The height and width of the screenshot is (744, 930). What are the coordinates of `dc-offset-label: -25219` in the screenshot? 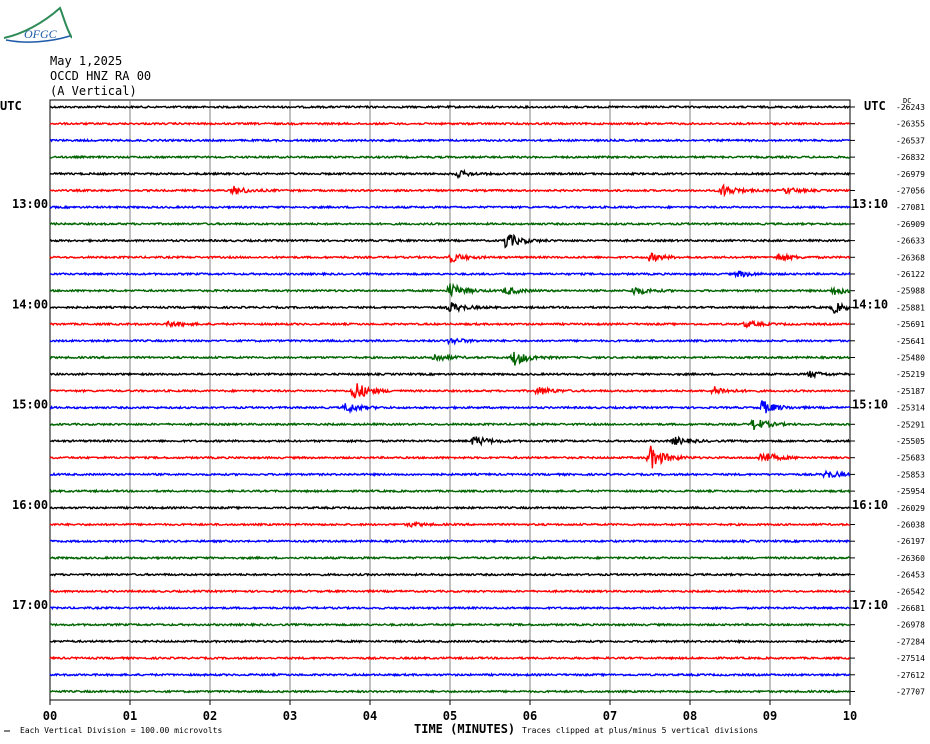 It's located at (910, 374).